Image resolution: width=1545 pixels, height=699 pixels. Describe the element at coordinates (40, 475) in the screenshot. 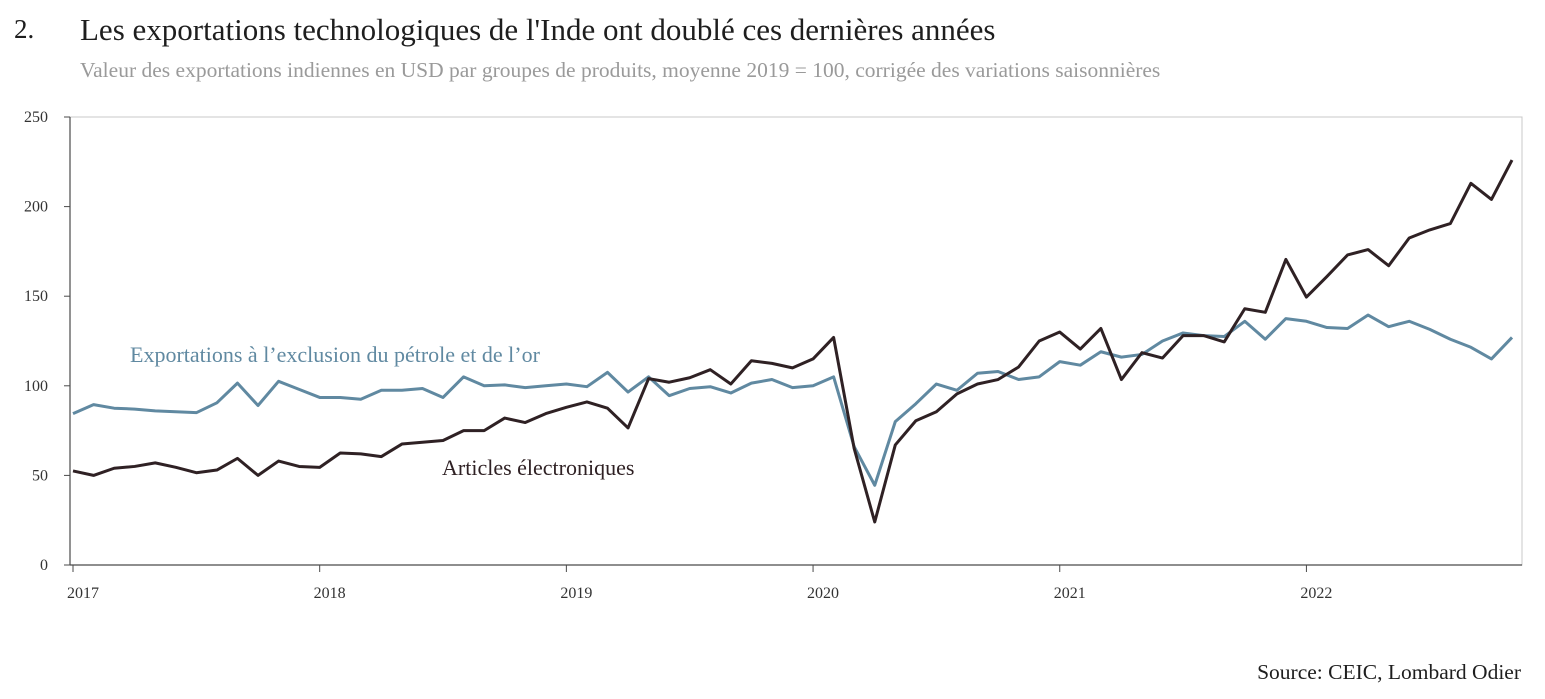

I see `y-tick-label: 50` at that location.